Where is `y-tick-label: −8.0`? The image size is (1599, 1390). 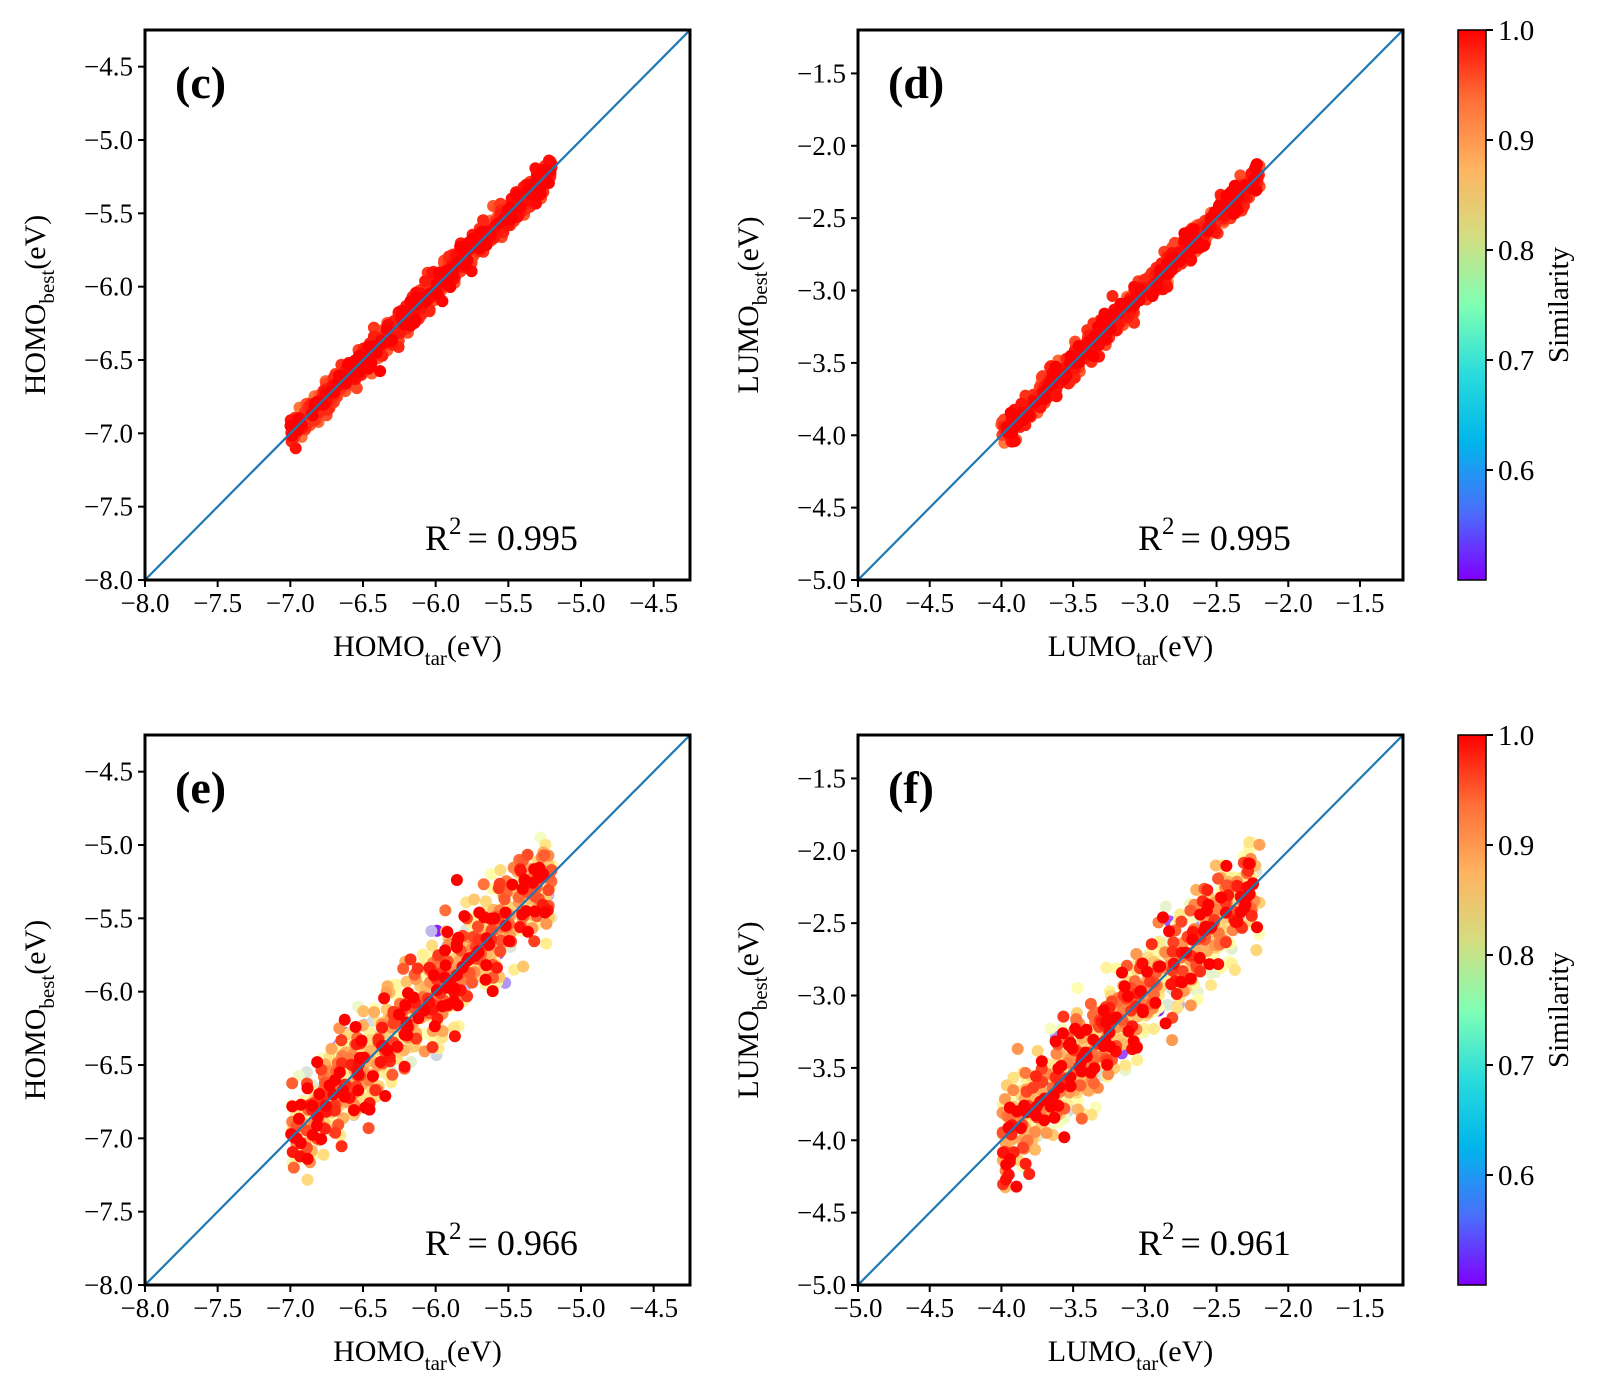
y-tick-label: −8.0 is located at coordinates (108, 1285).